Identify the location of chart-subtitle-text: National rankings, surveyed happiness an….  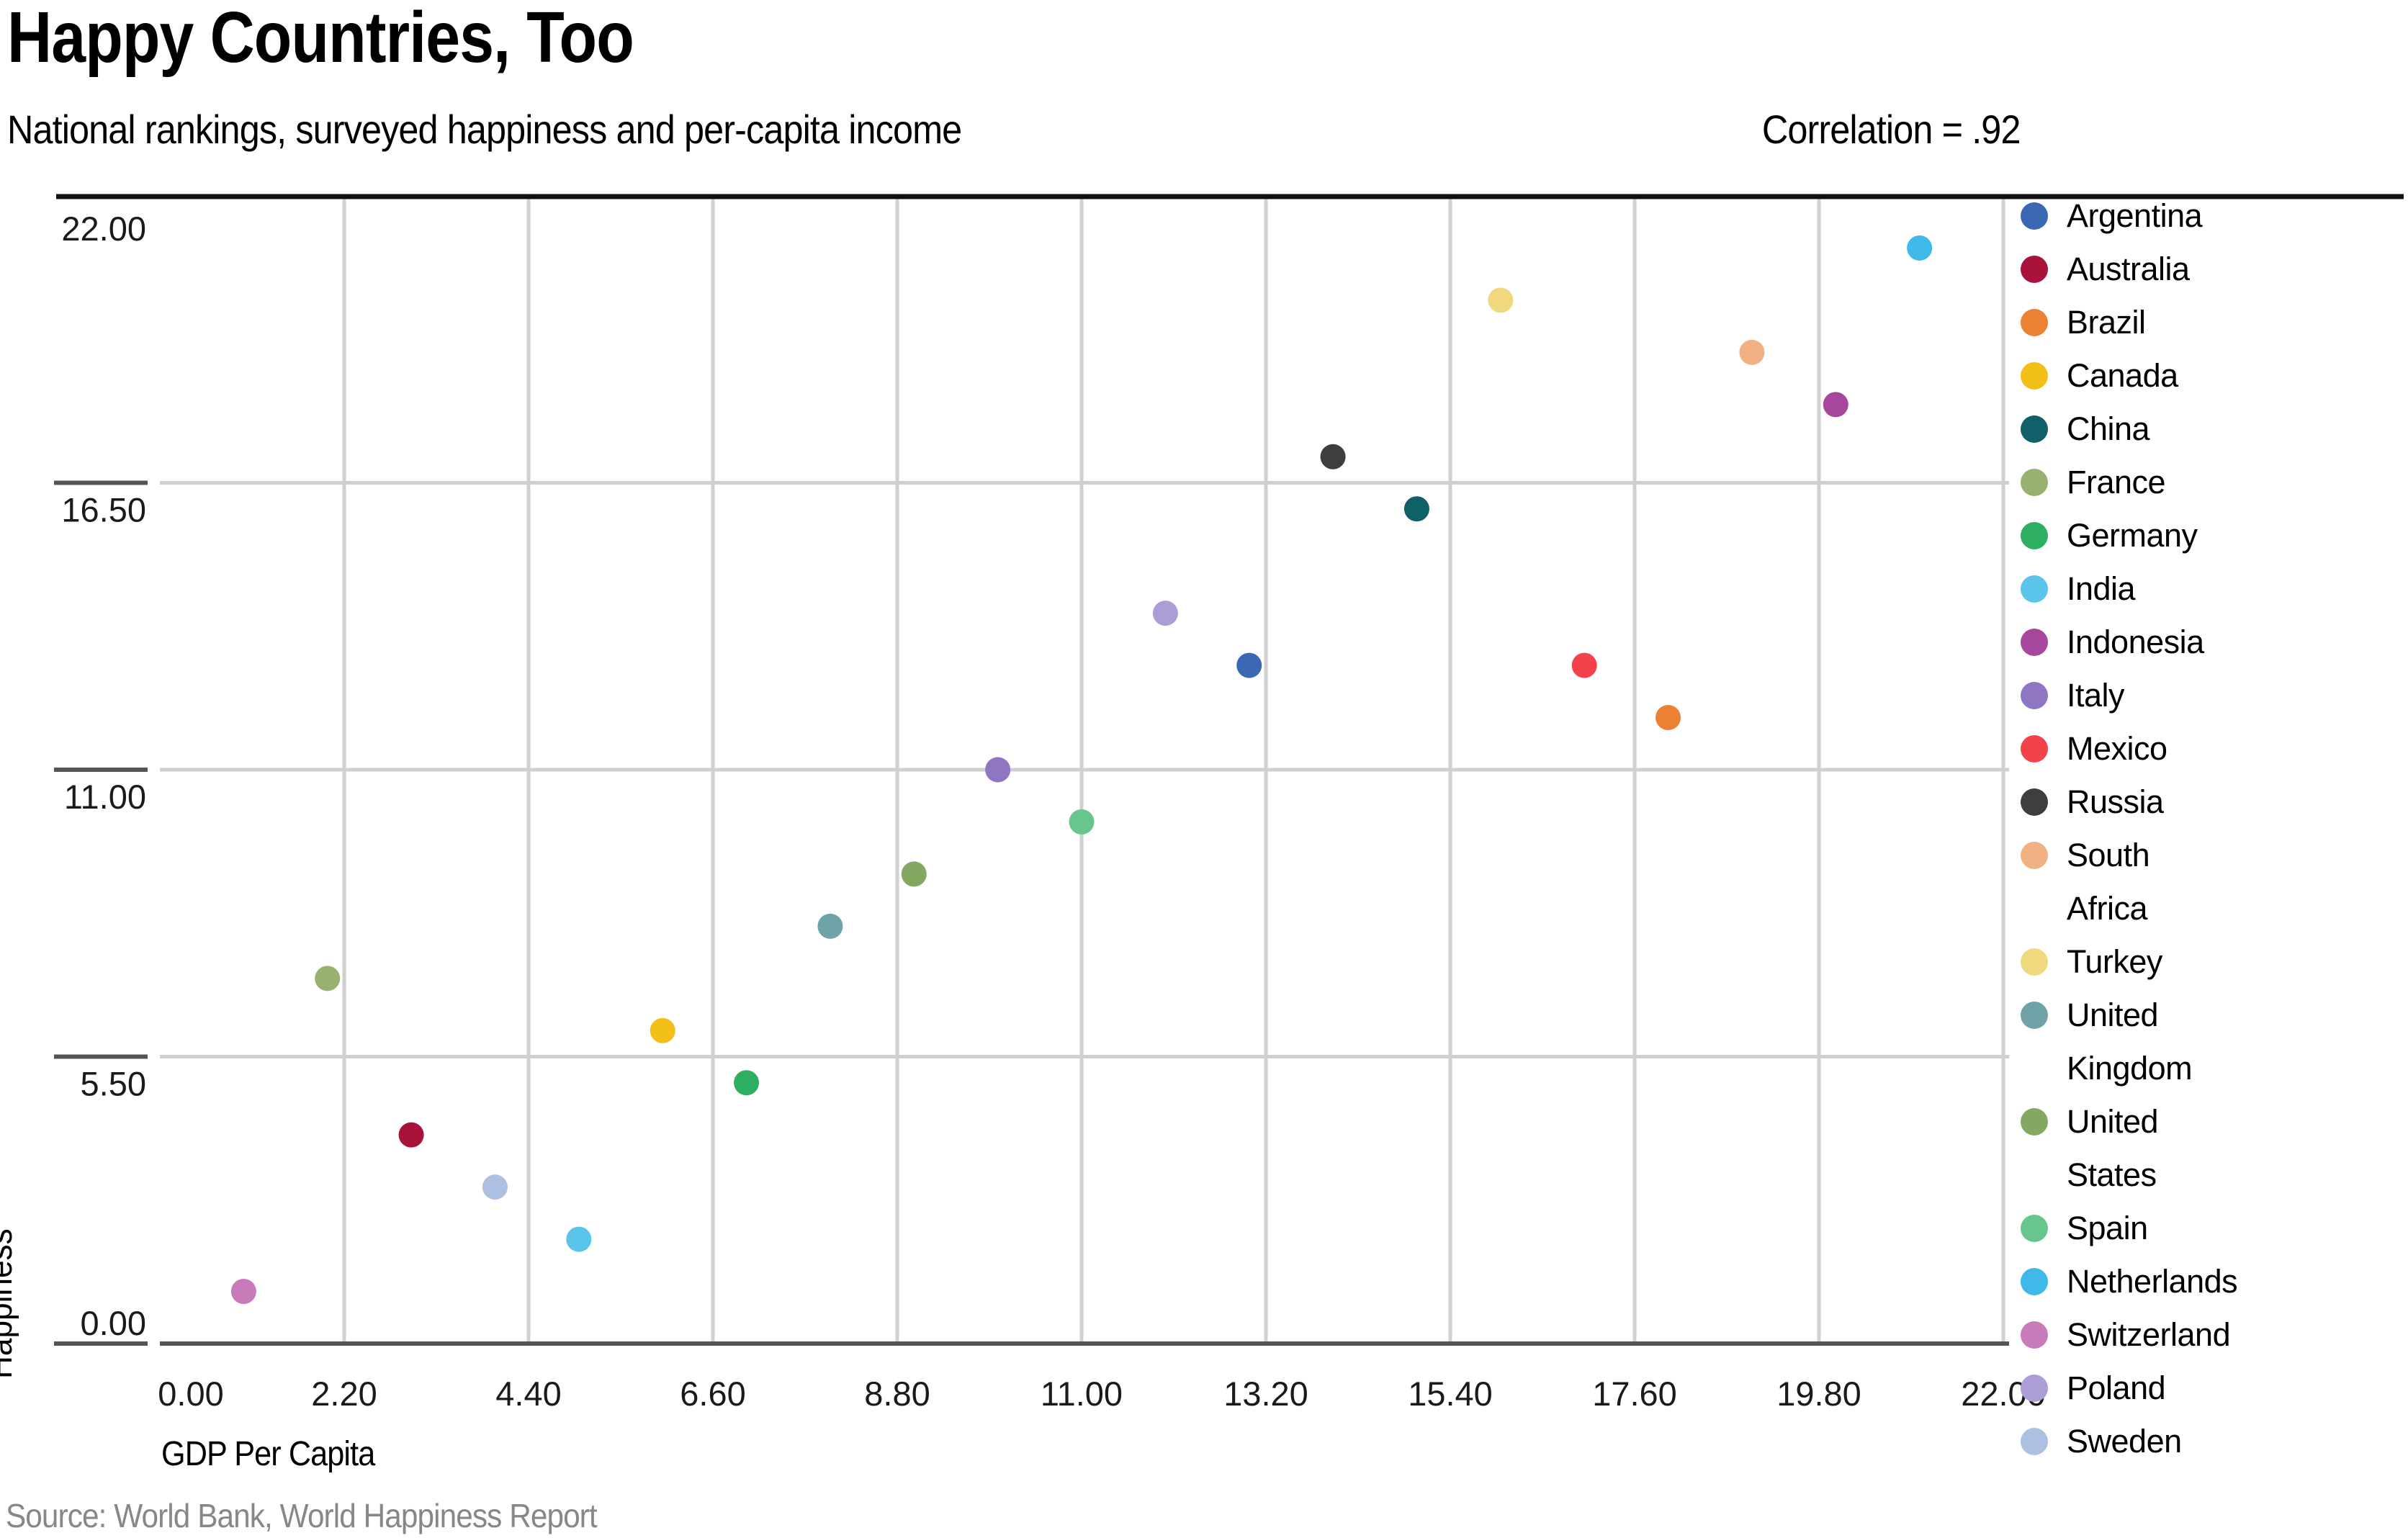
(485, 129).